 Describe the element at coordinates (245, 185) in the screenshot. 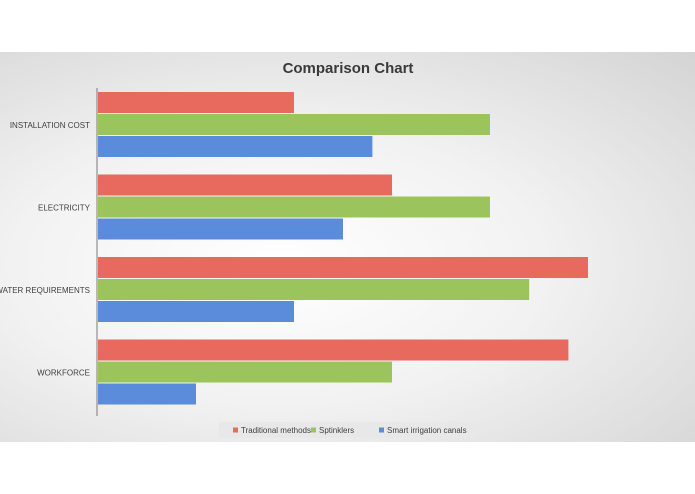

I see `bar-electricity-traditional-methods` at that location.